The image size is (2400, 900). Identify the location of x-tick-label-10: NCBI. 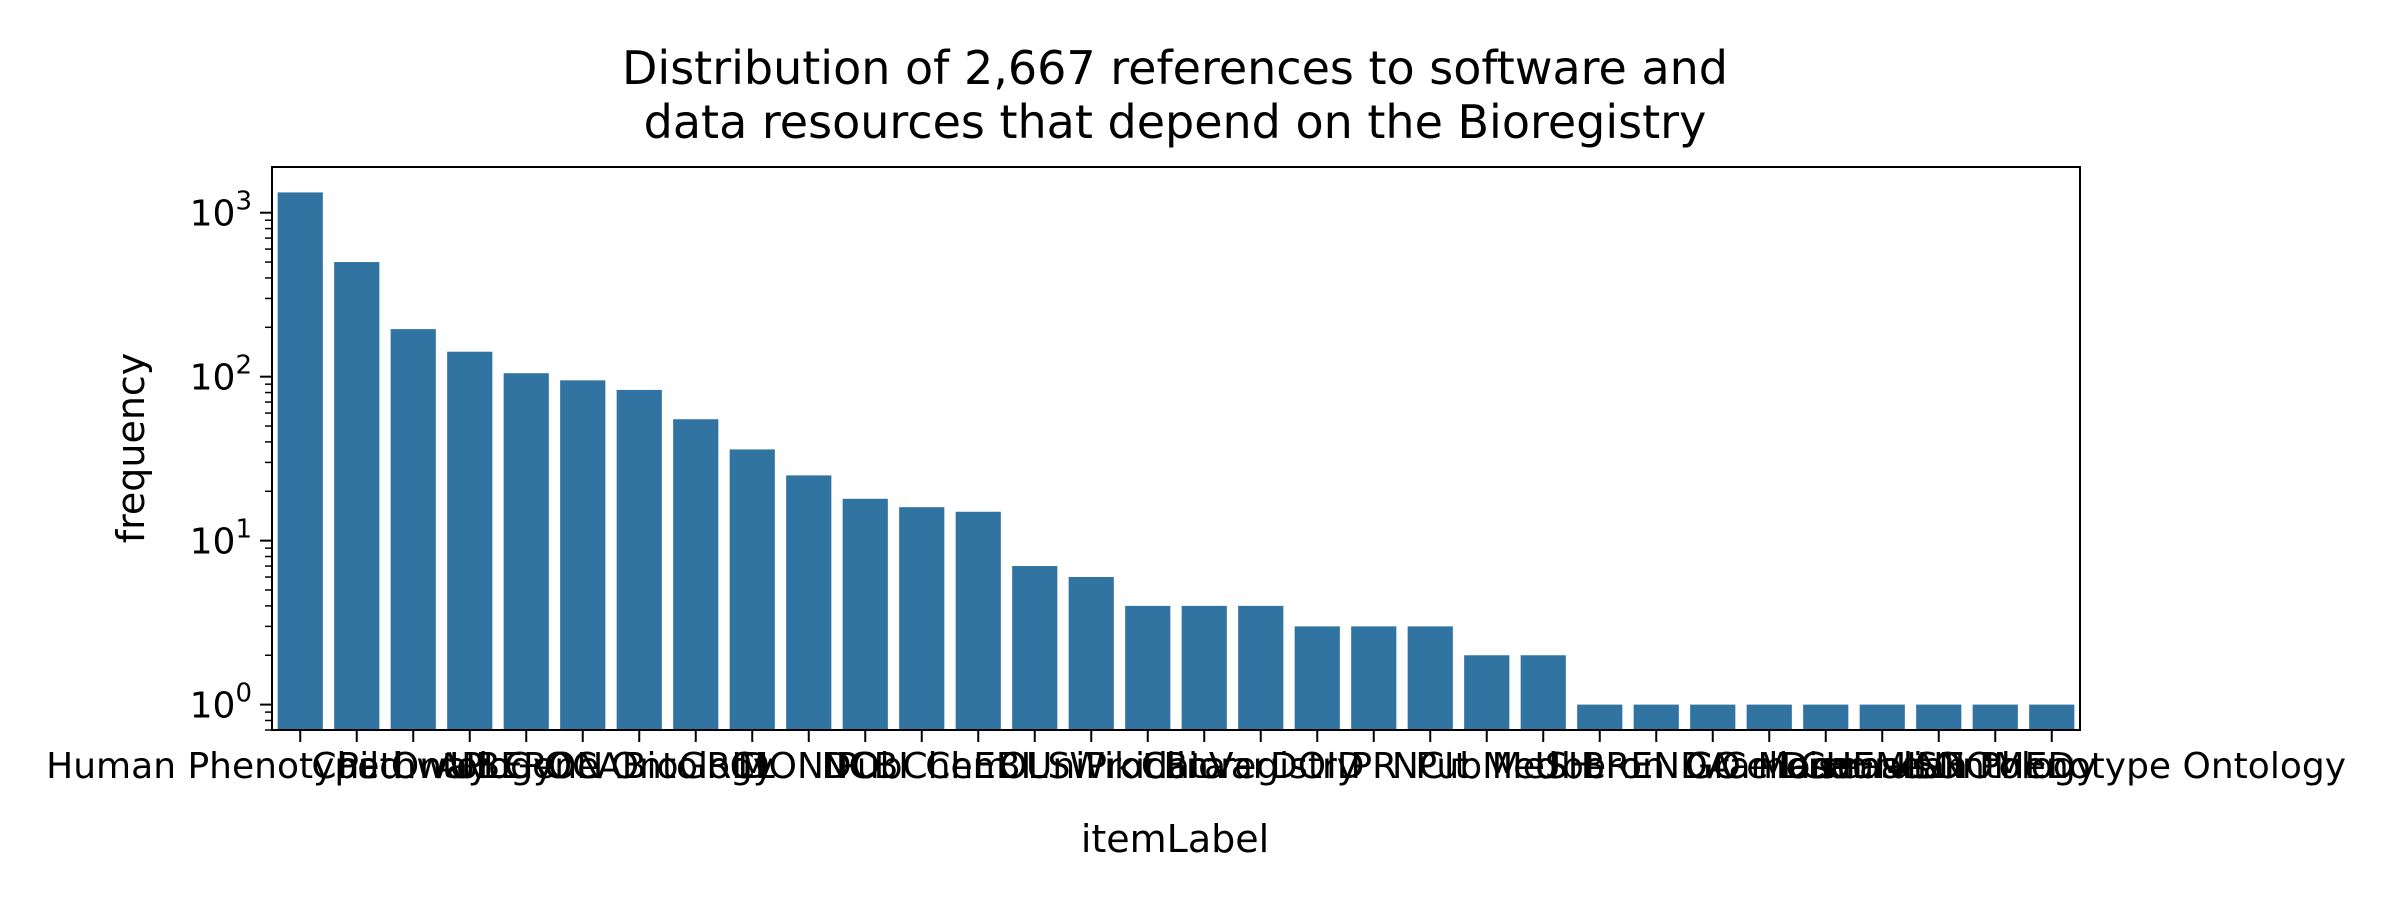
(865, 766).